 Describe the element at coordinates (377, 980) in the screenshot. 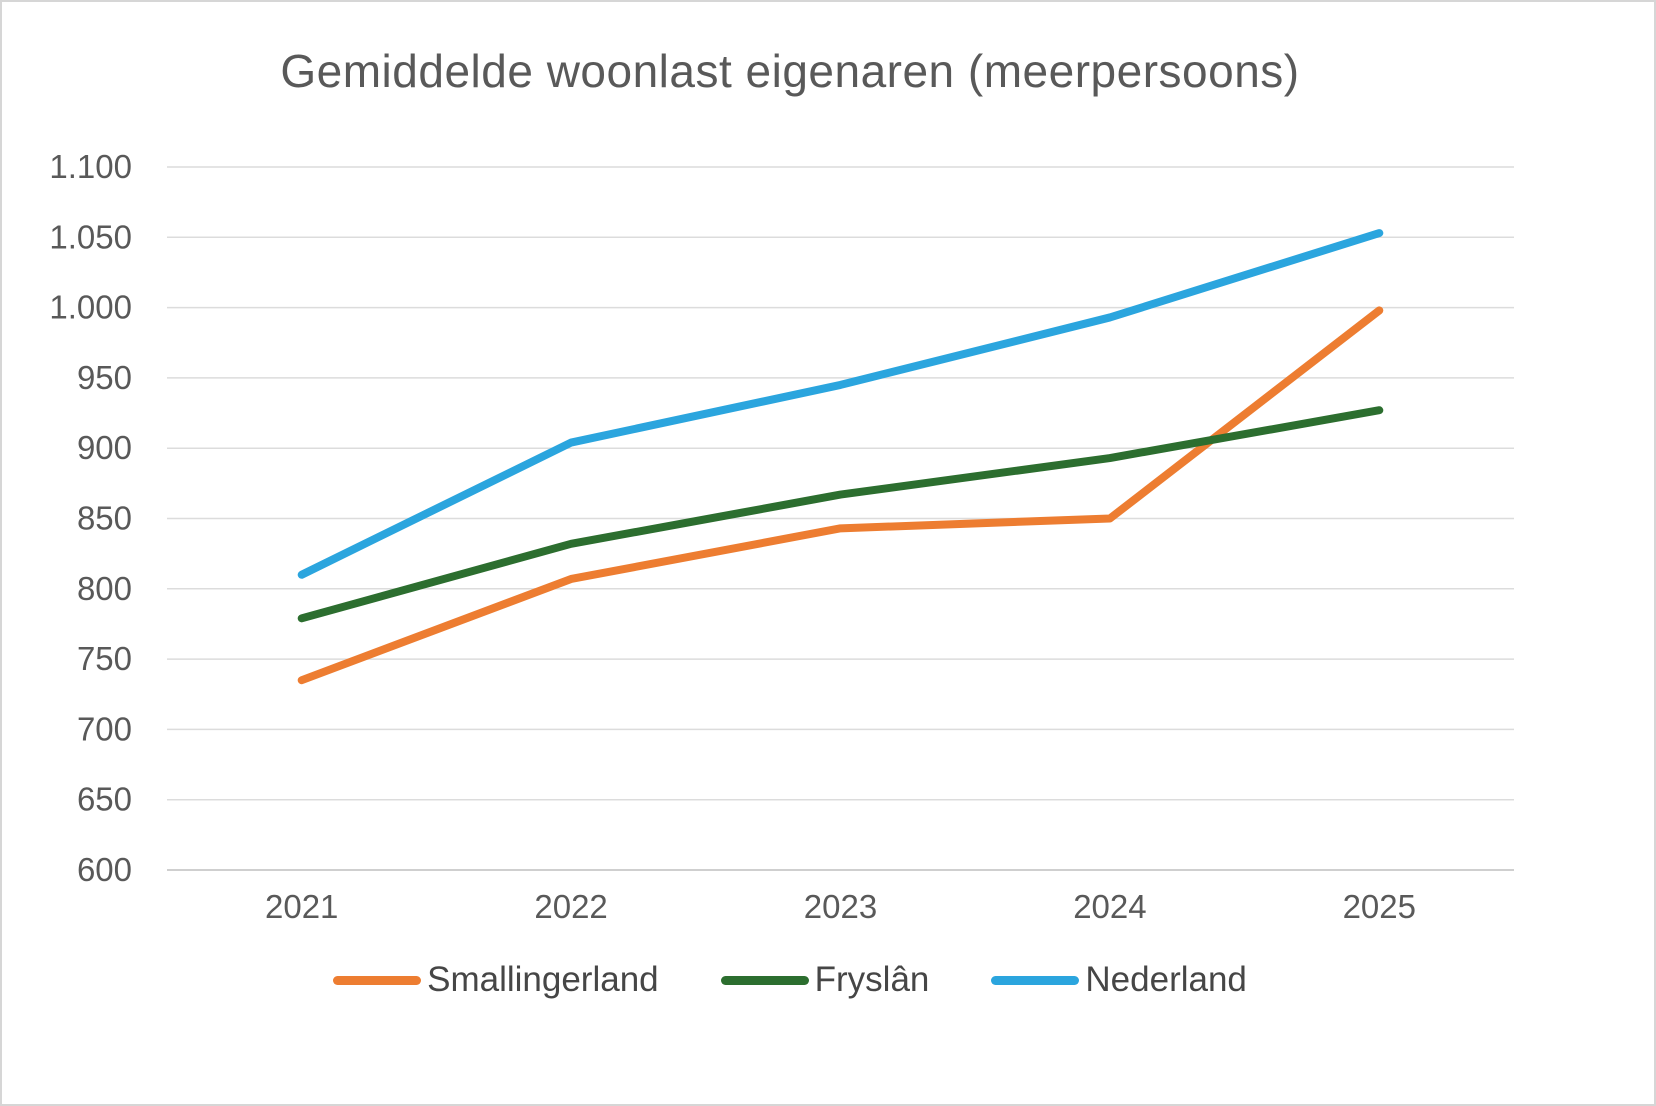

I see `legend-swatch-smallingerland` at that location.